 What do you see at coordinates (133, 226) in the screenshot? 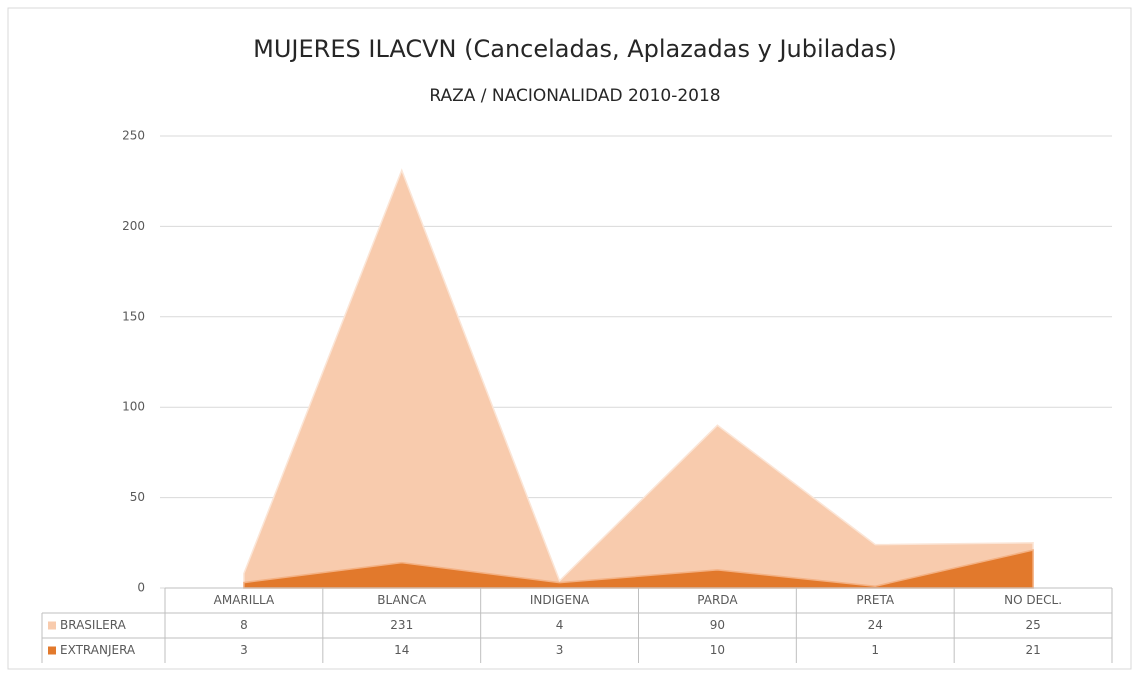
I see `y-tick-label: 200` at bounding box center [133, 226].